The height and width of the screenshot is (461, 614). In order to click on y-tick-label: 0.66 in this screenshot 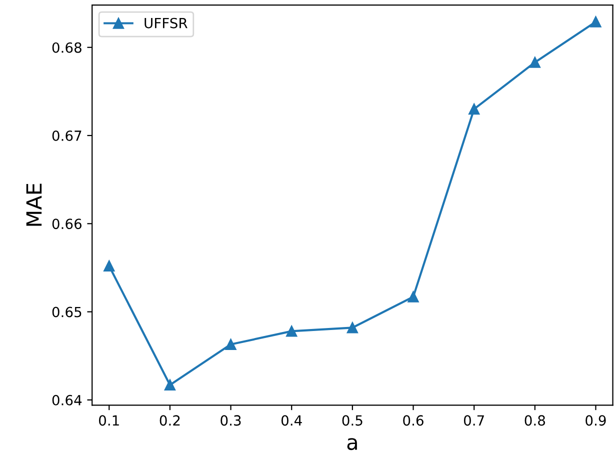, I will do `click(67, 224)`.